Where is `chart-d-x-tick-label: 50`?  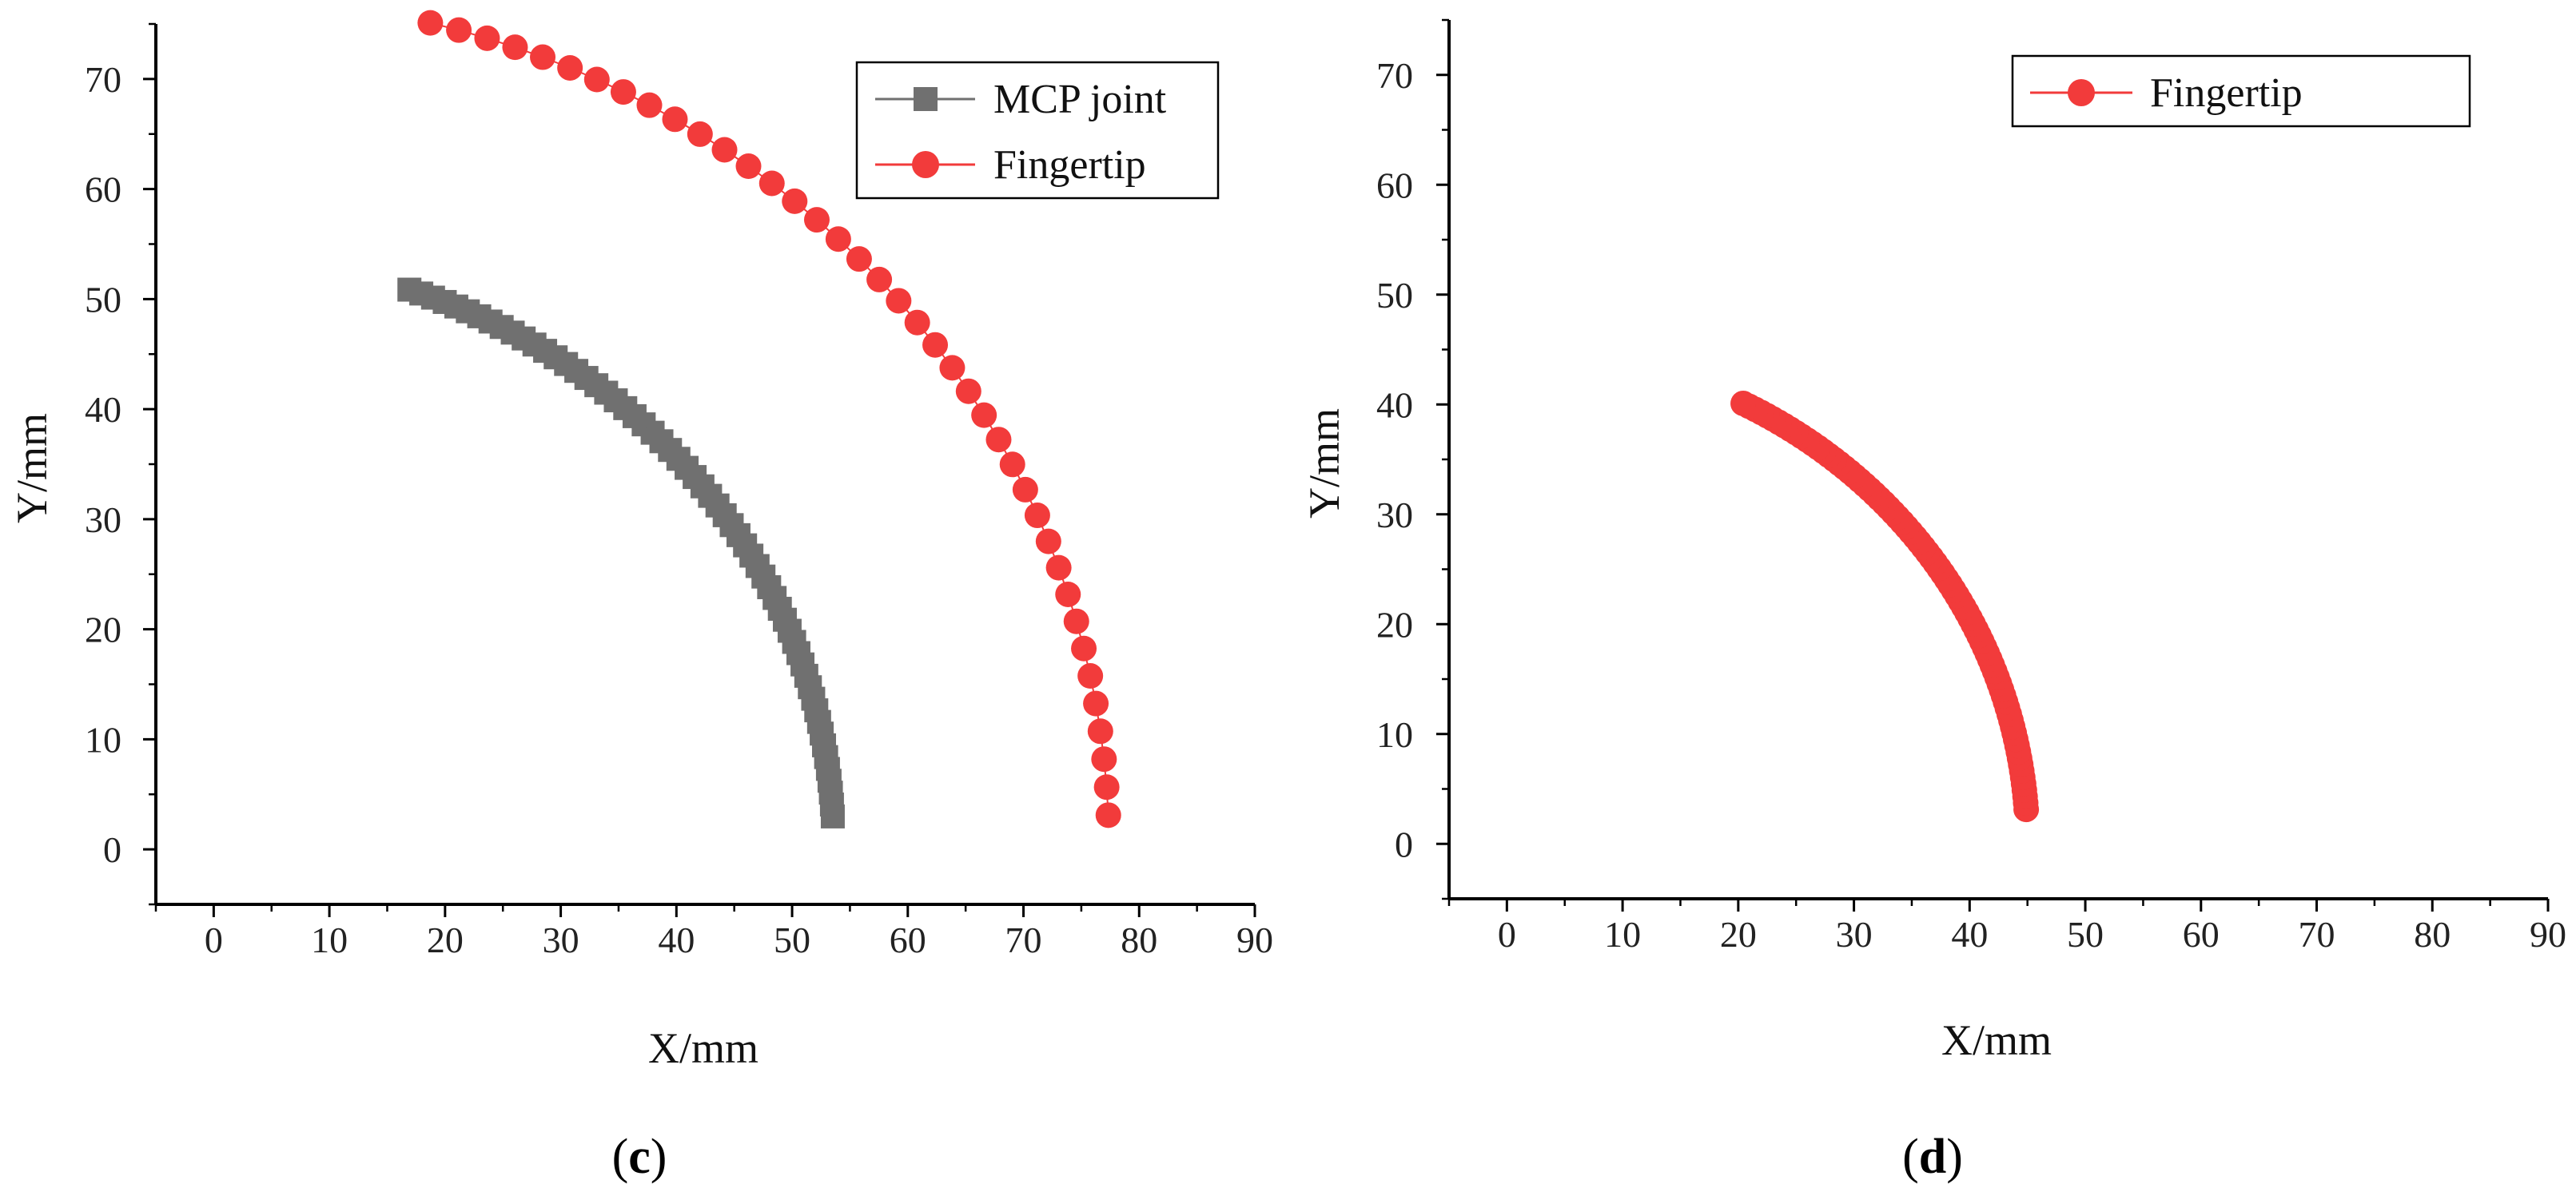
chart-d-x-tick-label: 50 is located at coordinates (2085, 934).